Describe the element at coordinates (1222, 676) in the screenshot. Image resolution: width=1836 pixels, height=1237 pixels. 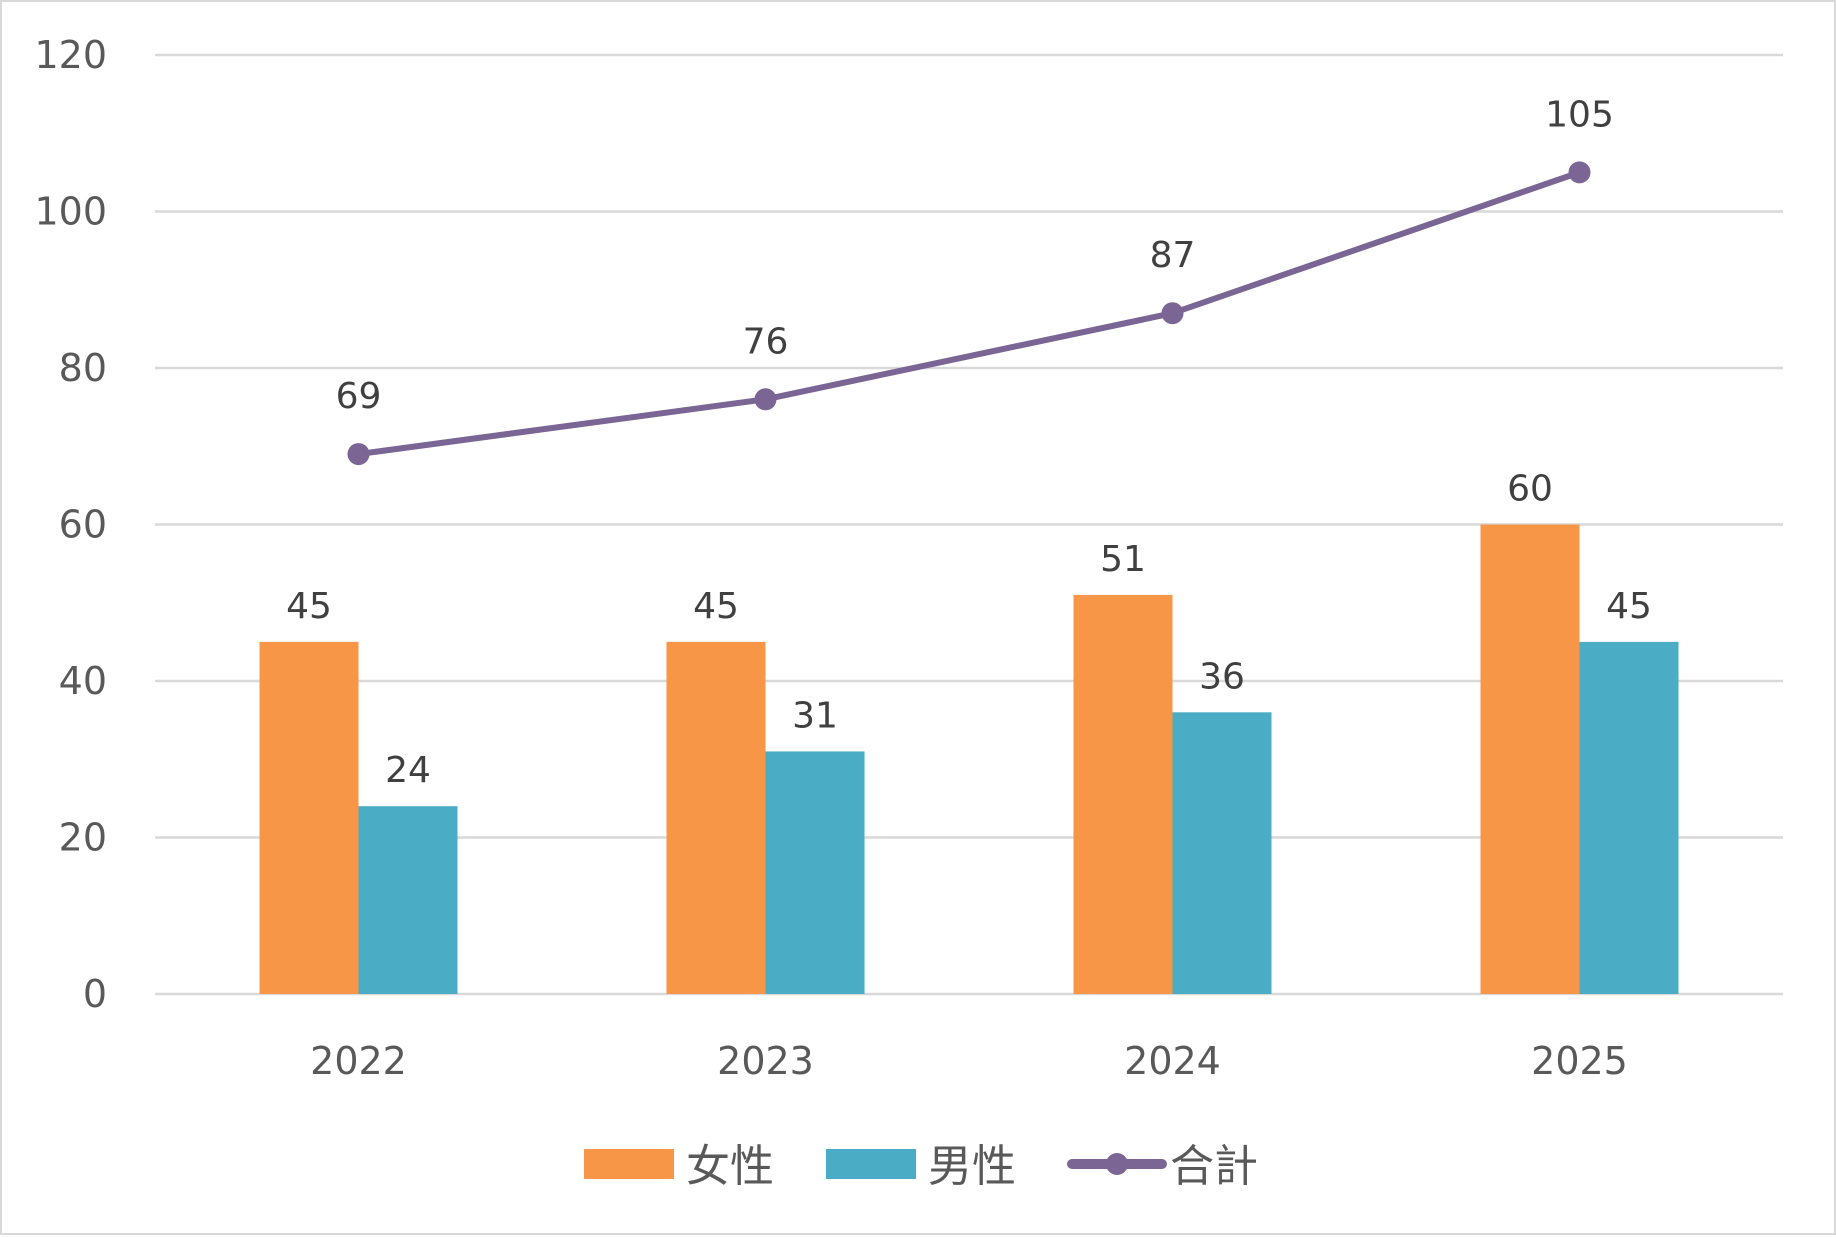
I see `data-label: 36` at that location.